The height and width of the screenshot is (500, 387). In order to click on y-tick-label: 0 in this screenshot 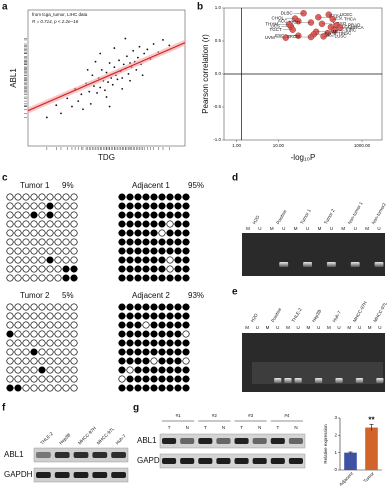, I will do `click(335, 469)`.